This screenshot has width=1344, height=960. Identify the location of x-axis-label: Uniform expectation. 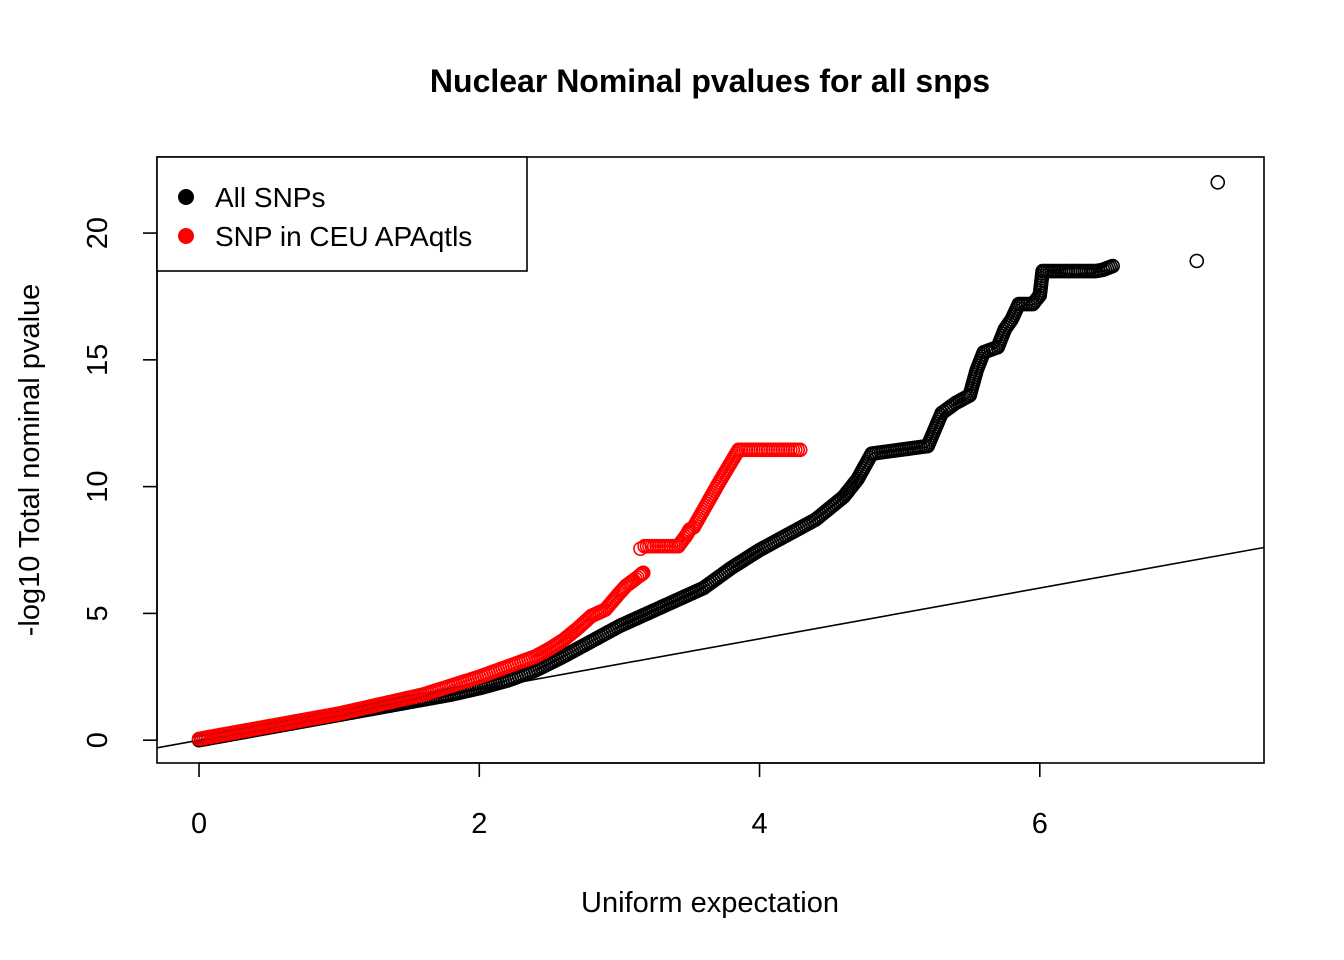
(710, 903).